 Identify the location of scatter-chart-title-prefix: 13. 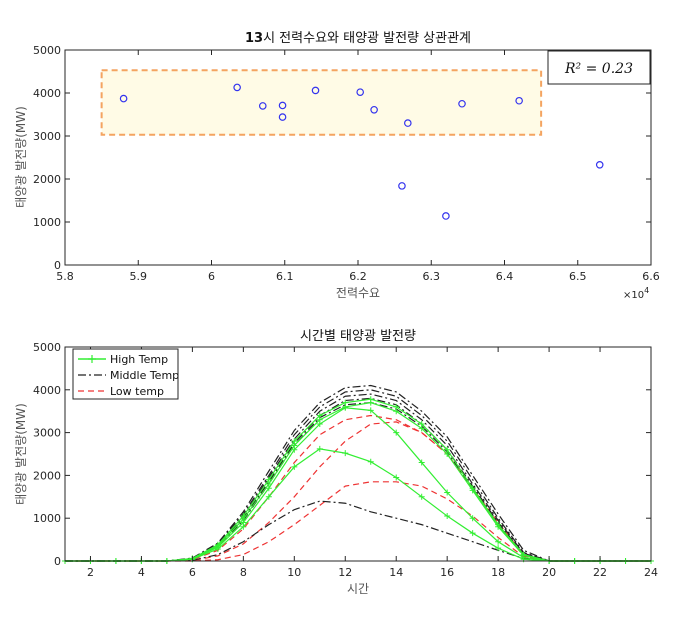
(254, 38).